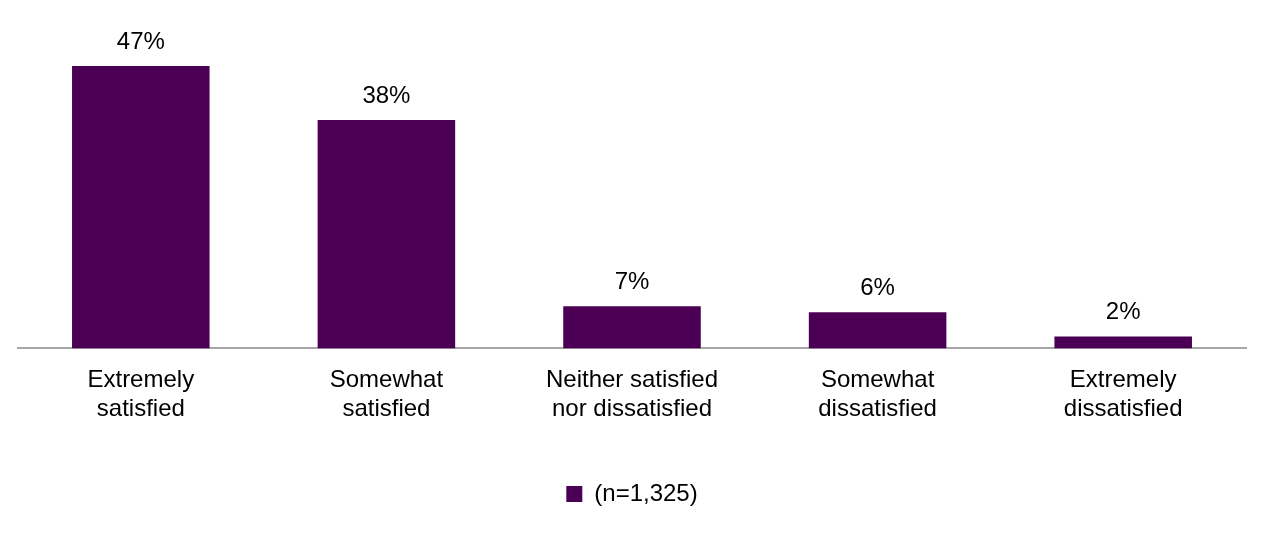  I want to click on x-tick-label: Neither satisfied nor dissatisfied, so click(632, 393).